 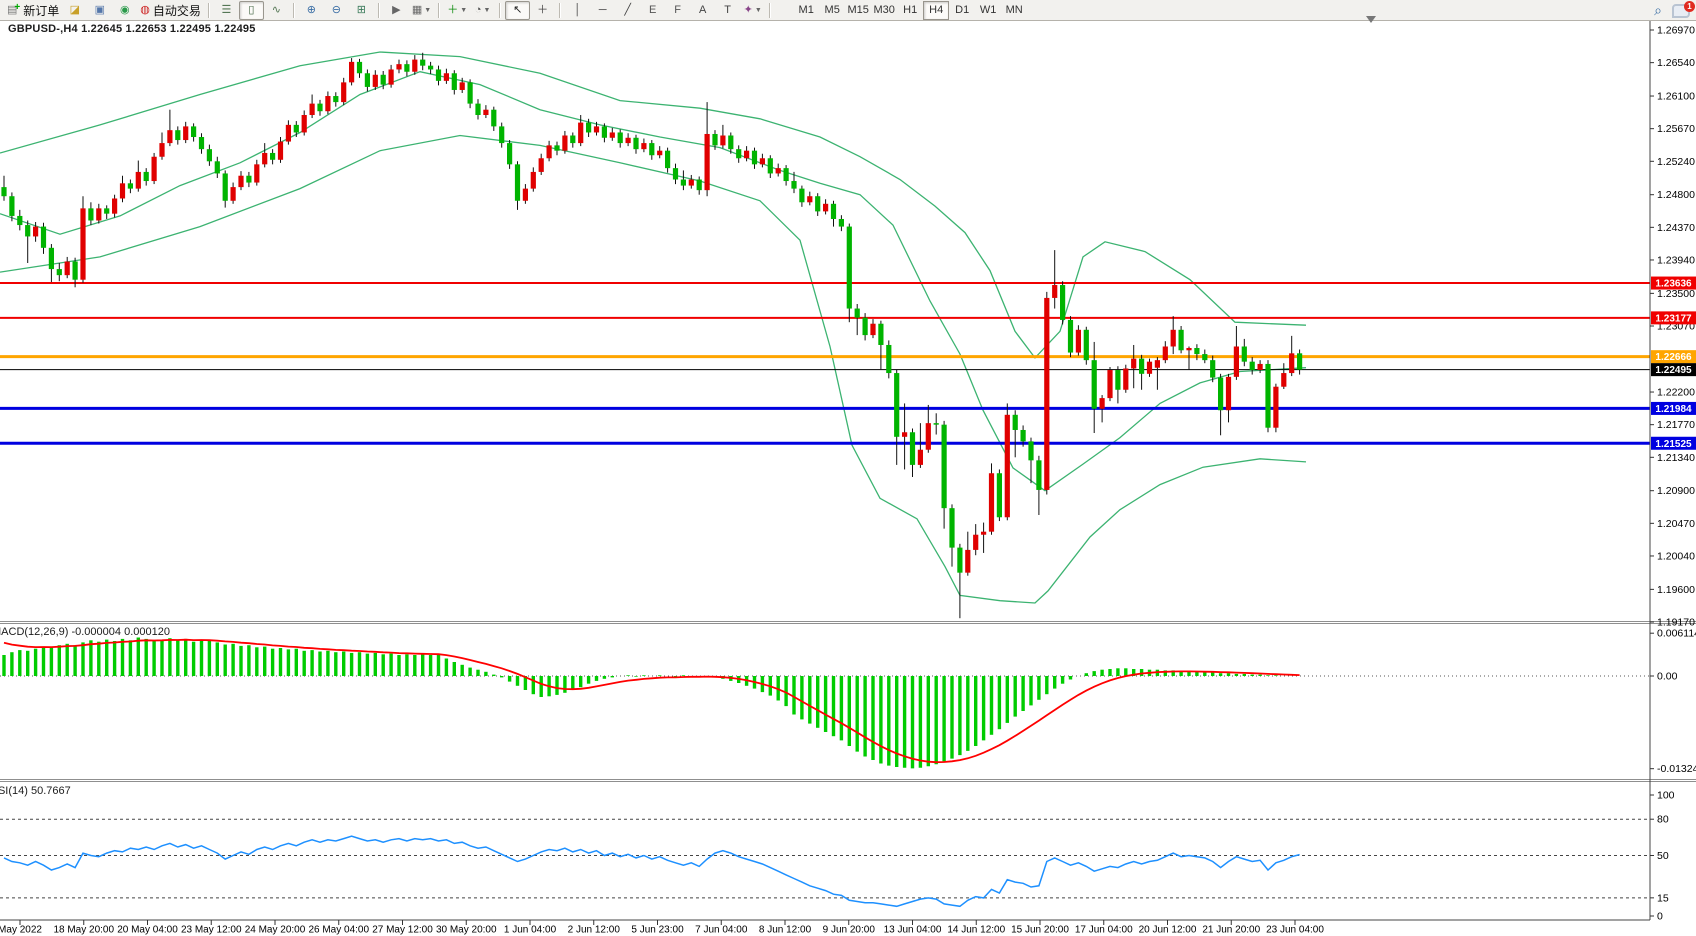 I want to click on zoom-in-icon: ⊕, so click(x=311, y=10).